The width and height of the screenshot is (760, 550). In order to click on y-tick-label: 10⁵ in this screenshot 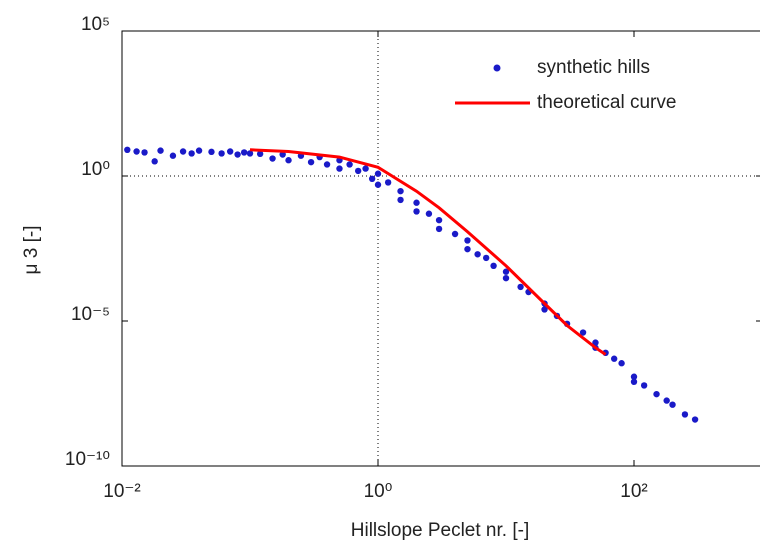, I will do `click(95, 24)`.